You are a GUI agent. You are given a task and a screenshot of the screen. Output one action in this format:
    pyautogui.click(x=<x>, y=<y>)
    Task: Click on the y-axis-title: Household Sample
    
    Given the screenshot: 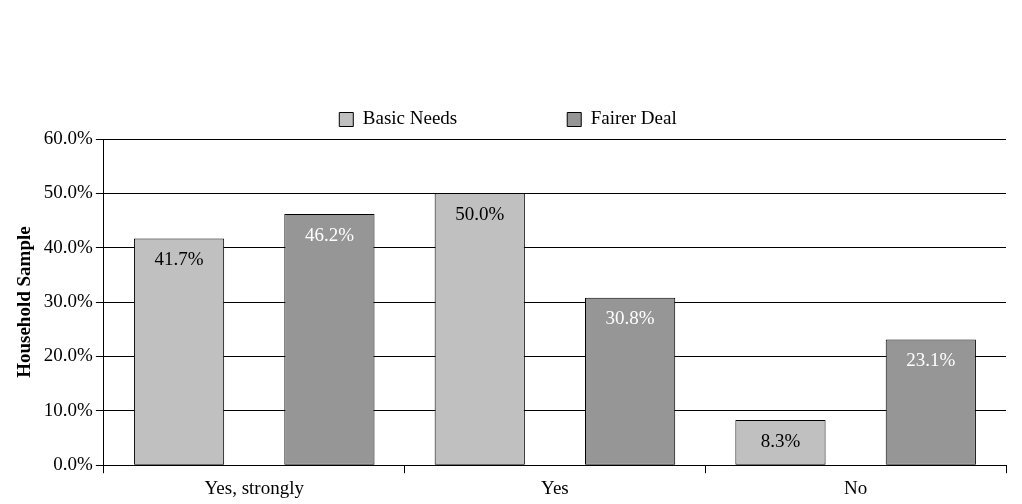 What is the action you would take?
    pyautogui.click(x=24, y=302)
    